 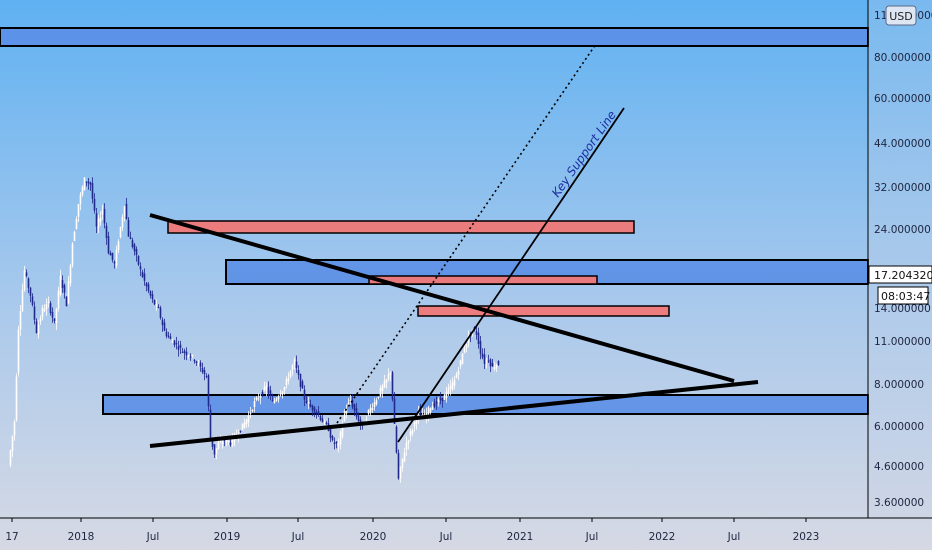 I want to click on resistance-zone, so click(x=543, y=311).